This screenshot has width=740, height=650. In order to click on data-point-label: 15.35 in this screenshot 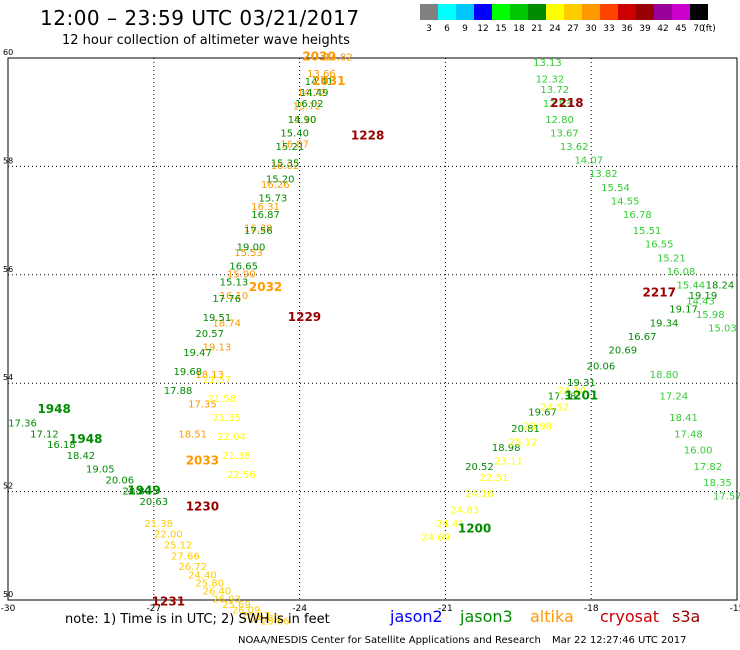, I will do `click(285, 163)`.